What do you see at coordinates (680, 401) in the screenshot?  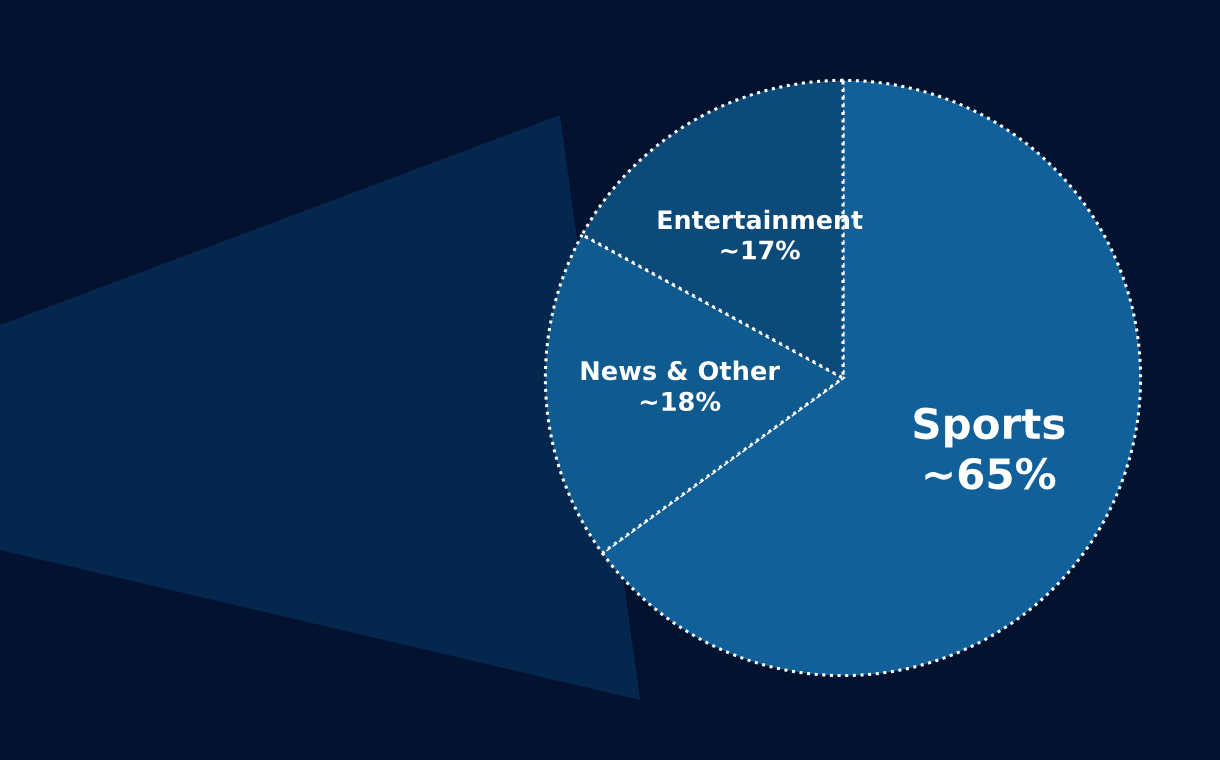 I see `data-label: ~18%` at bounding box center [680, 401].